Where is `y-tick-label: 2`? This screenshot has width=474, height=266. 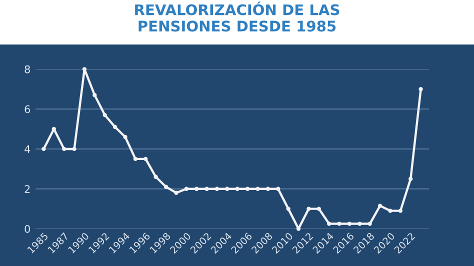
y-tick-label: 2 is located at coordinates (27, 189).